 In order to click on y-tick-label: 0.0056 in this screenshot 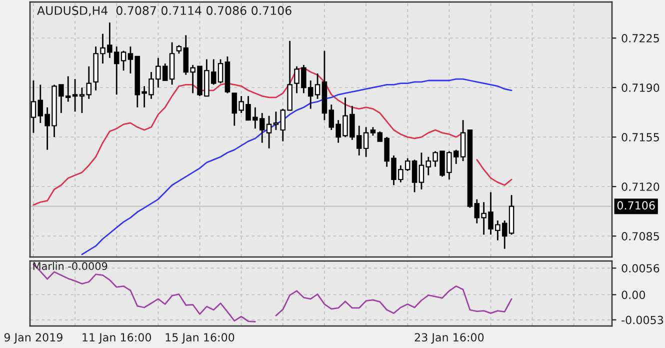, I will do `click(641, 268)`.